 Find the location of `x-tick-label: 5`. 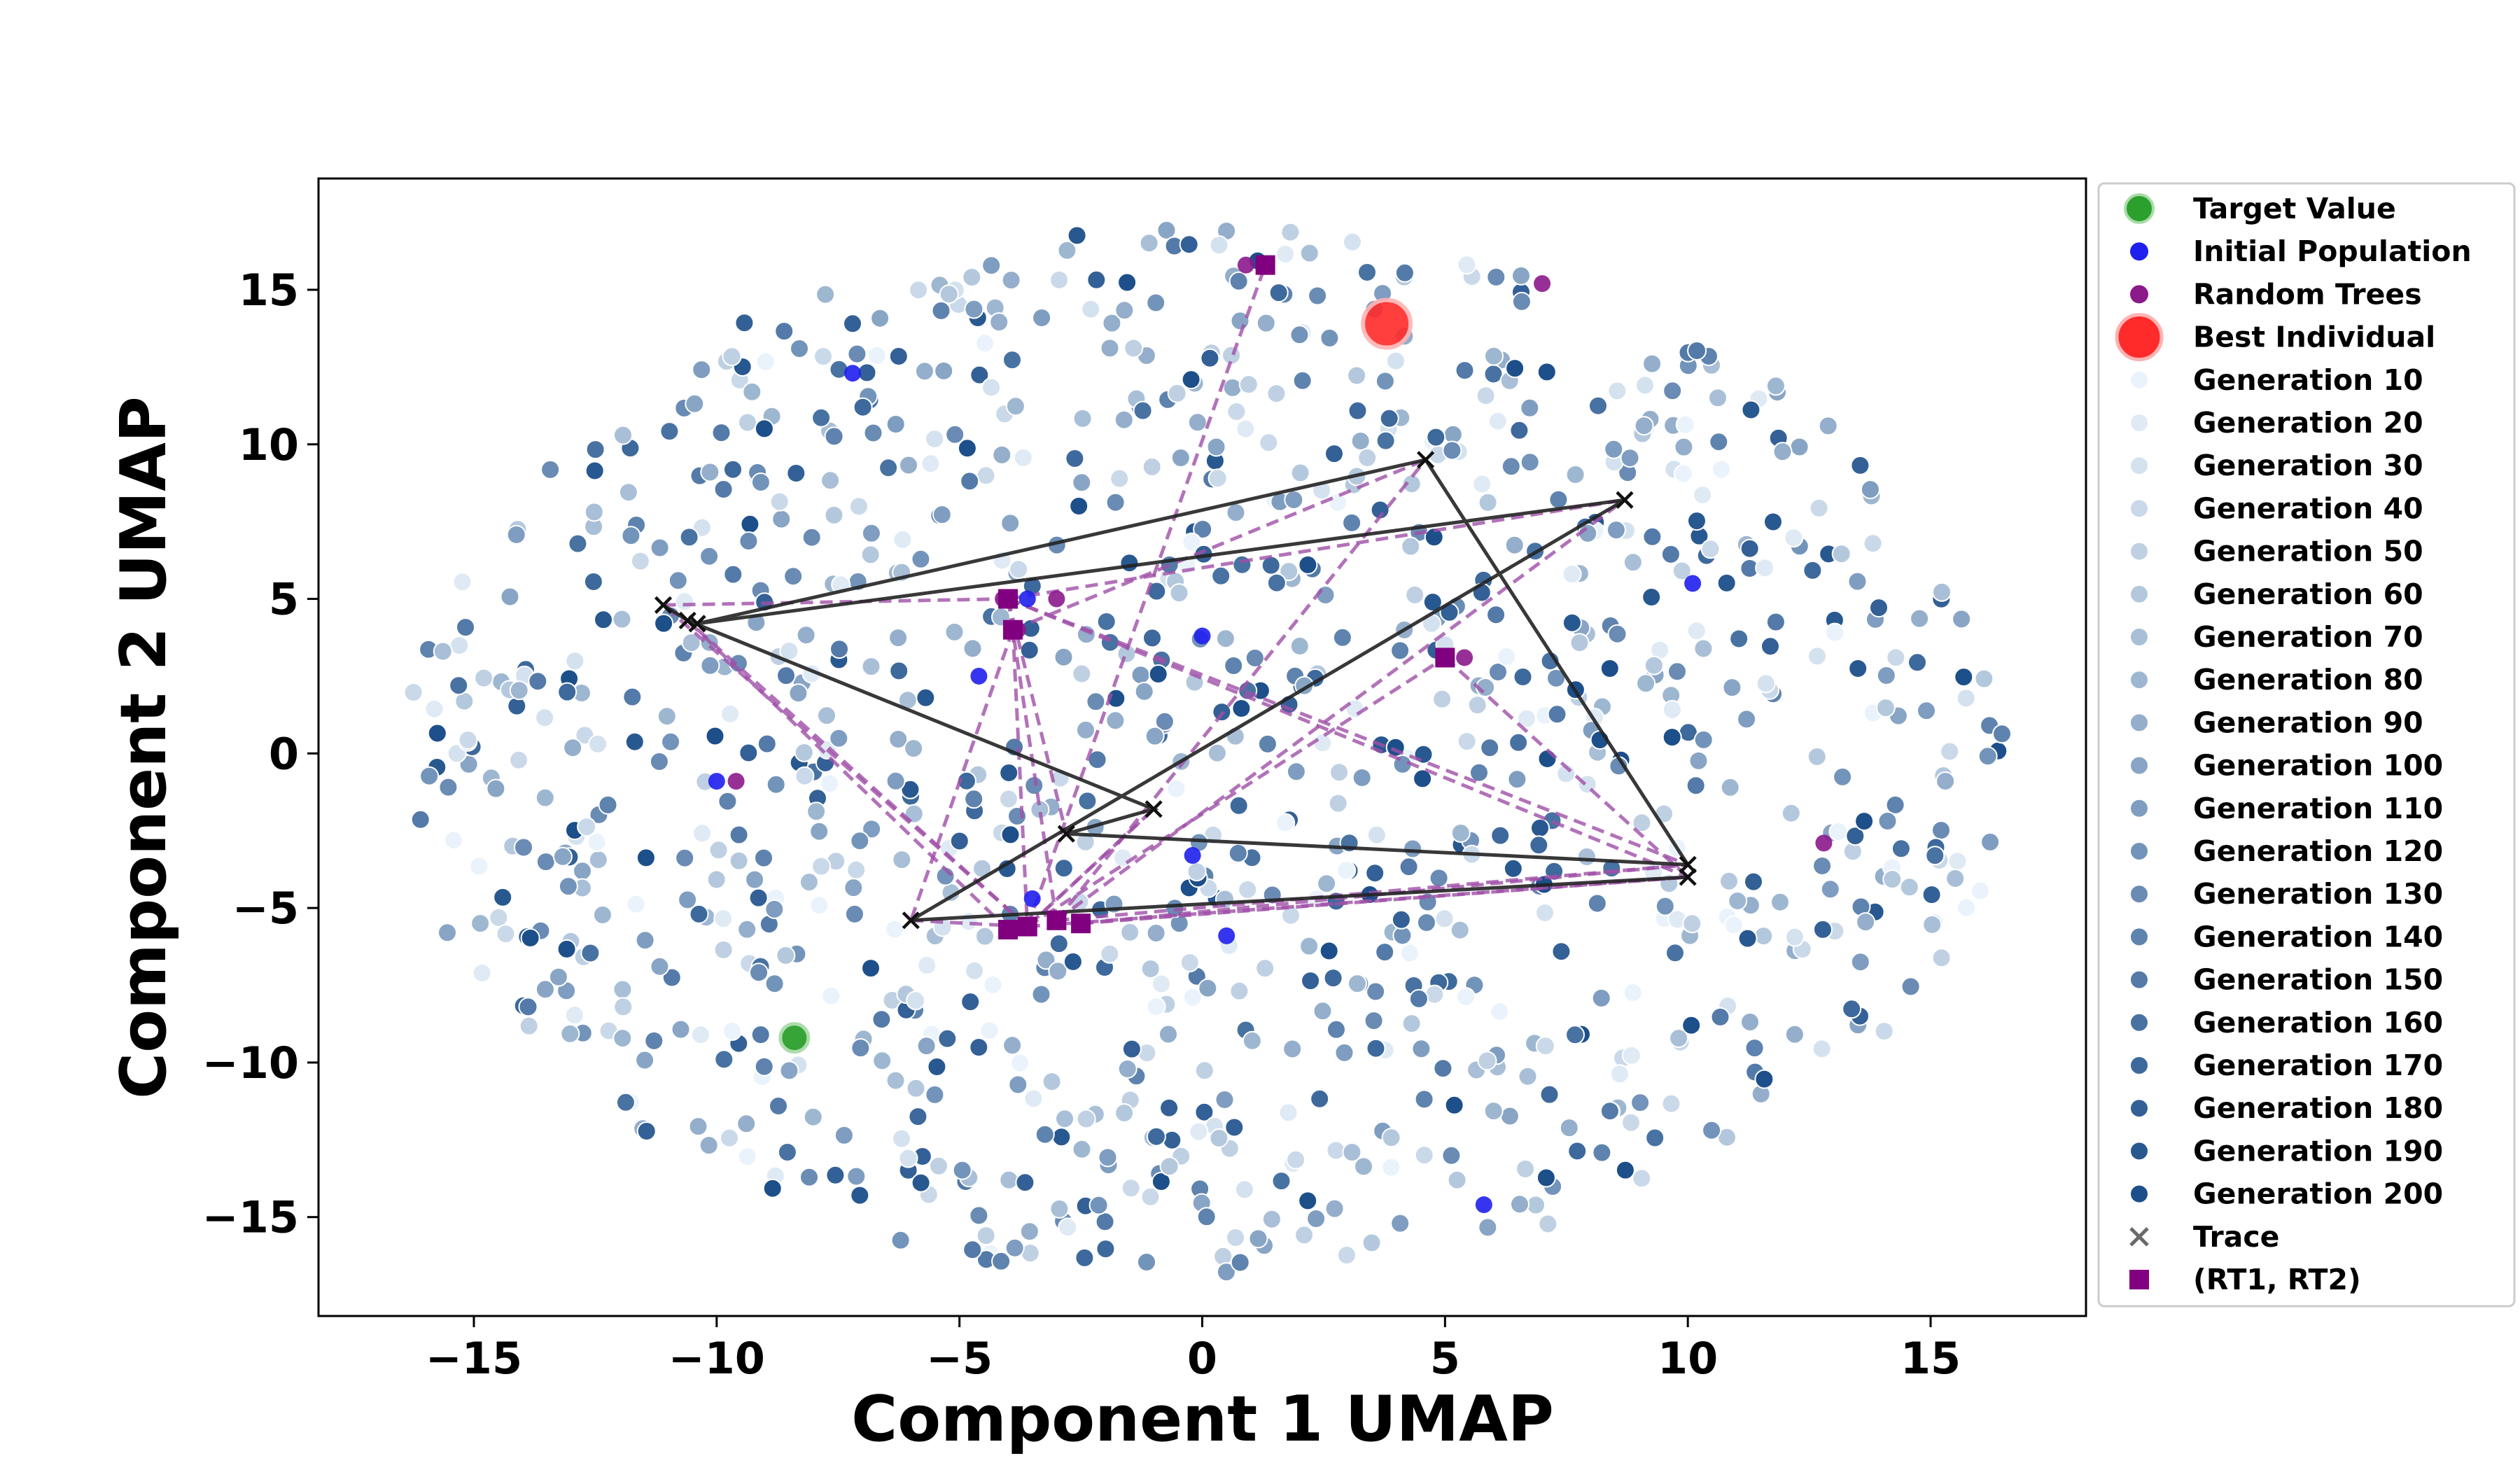

x-tick-label: 5 is located at coordinates (1445, 1358).